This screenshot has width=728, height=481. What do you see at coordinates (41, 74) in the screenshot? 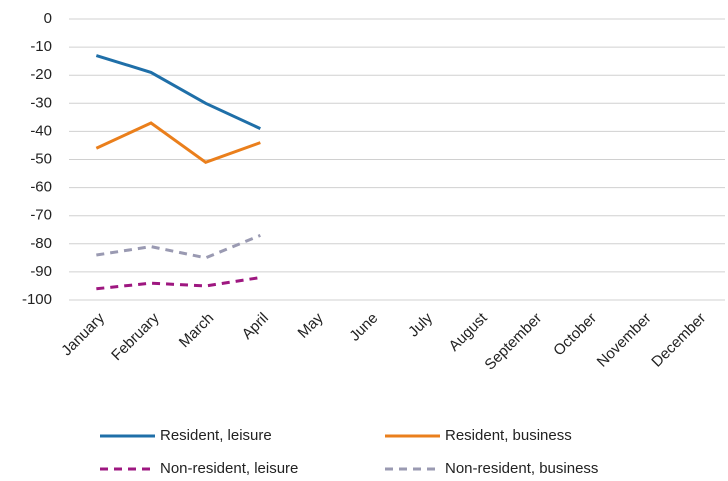
I see `y-tick-label: -20` at bounding box center [41, 74].